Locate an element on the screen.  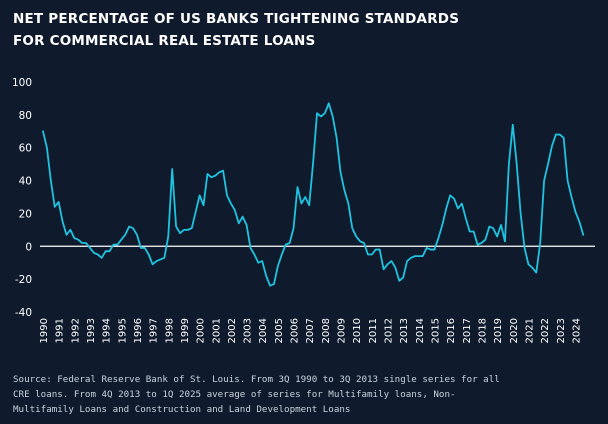
x-tick-label: 2009 is located at coordinates (342, 330).